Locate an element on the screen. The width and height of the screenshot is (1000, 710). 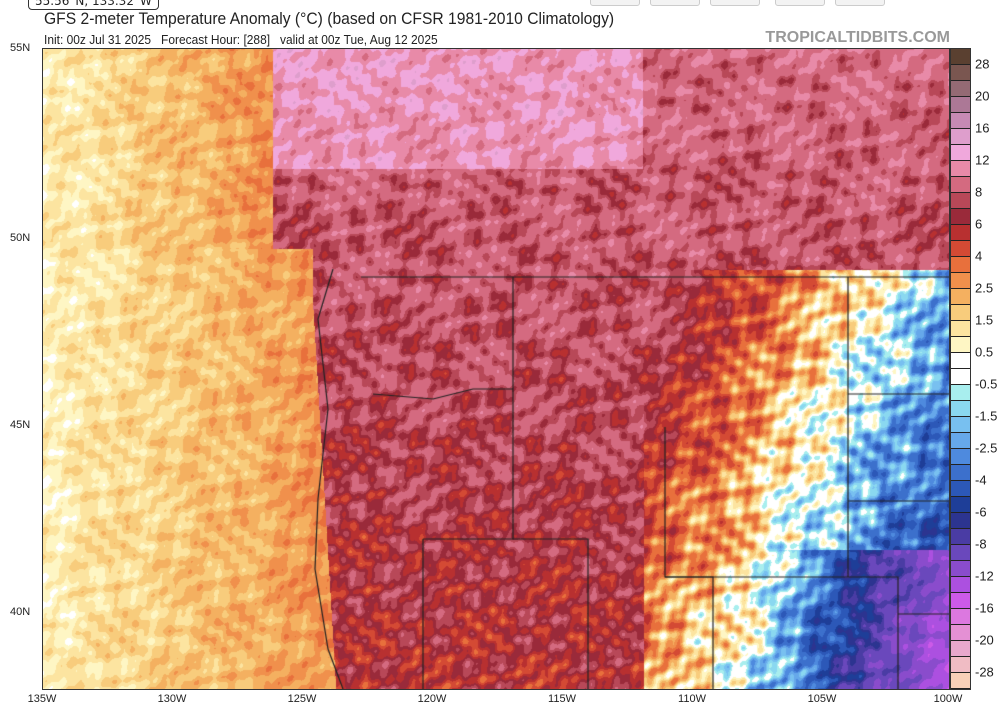
valid-time: valid at 00z Tue, Aug 12 2025 is located at coordinates (359, 39).